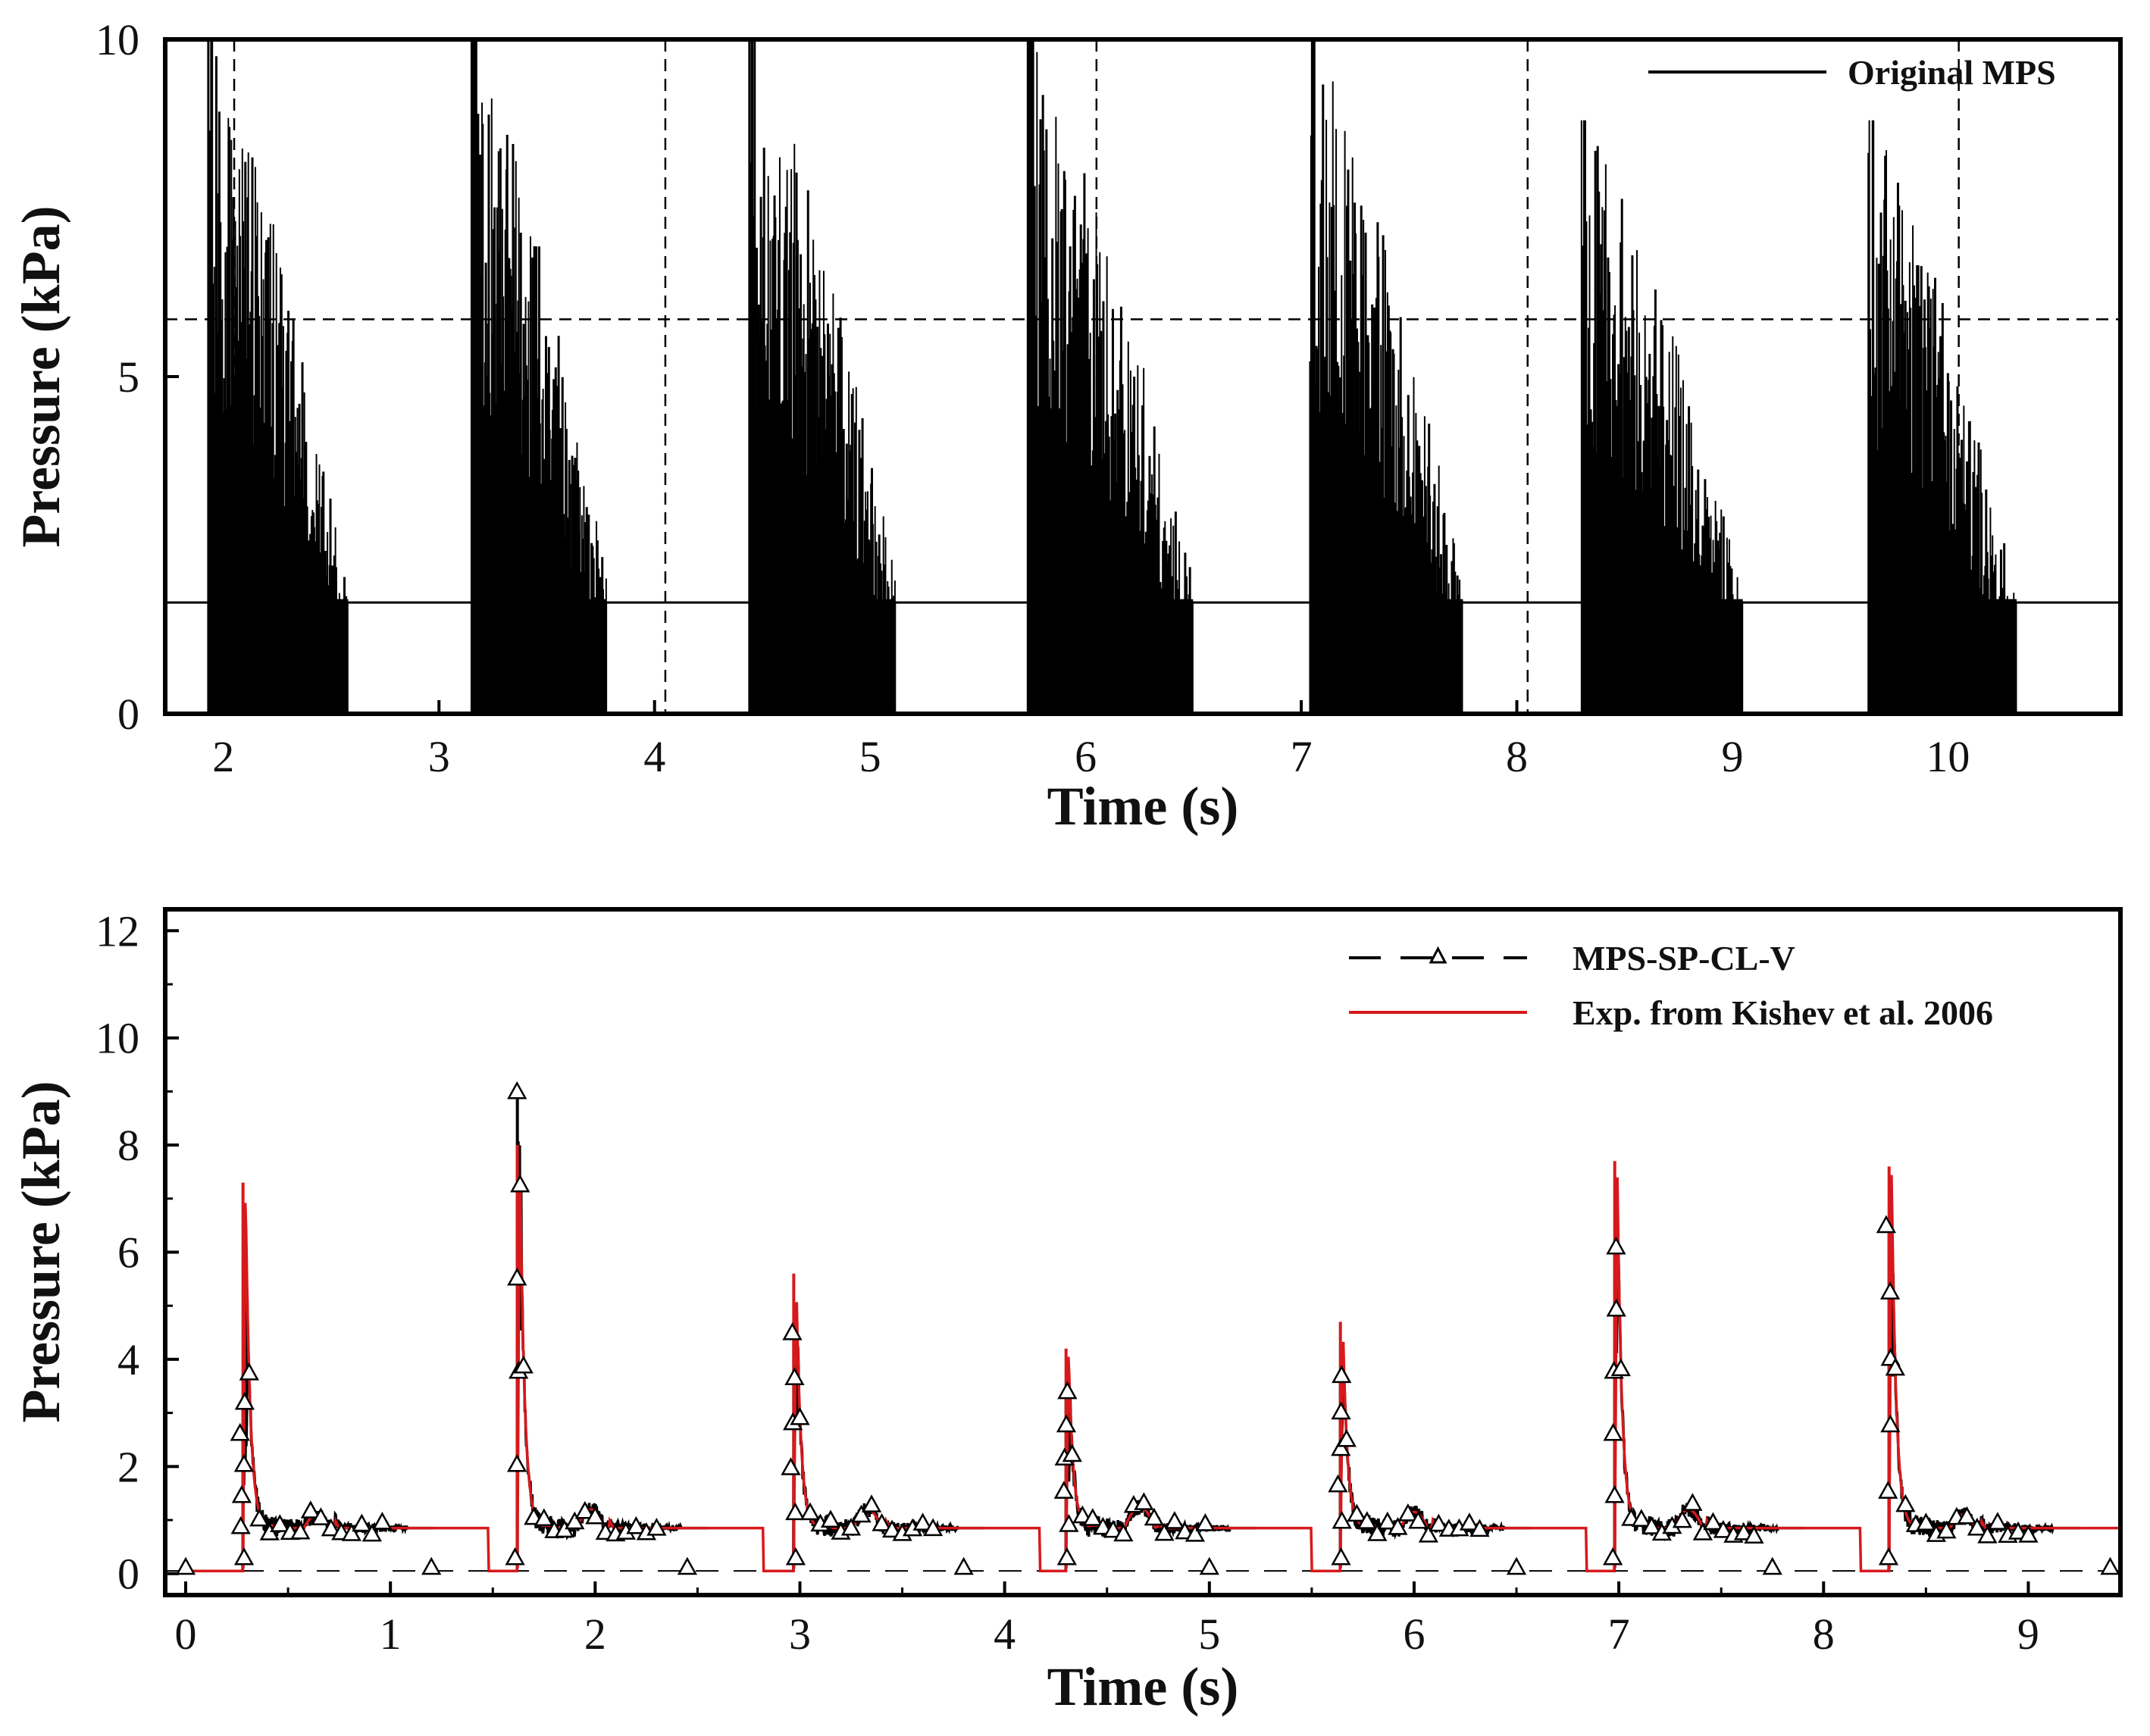 Image resolution: width=2150 pixels, height=1736 pixels. Describe the element at coordinates (870, 756) in the screenshot. I see `top-x-tick-label: 5` at that location.